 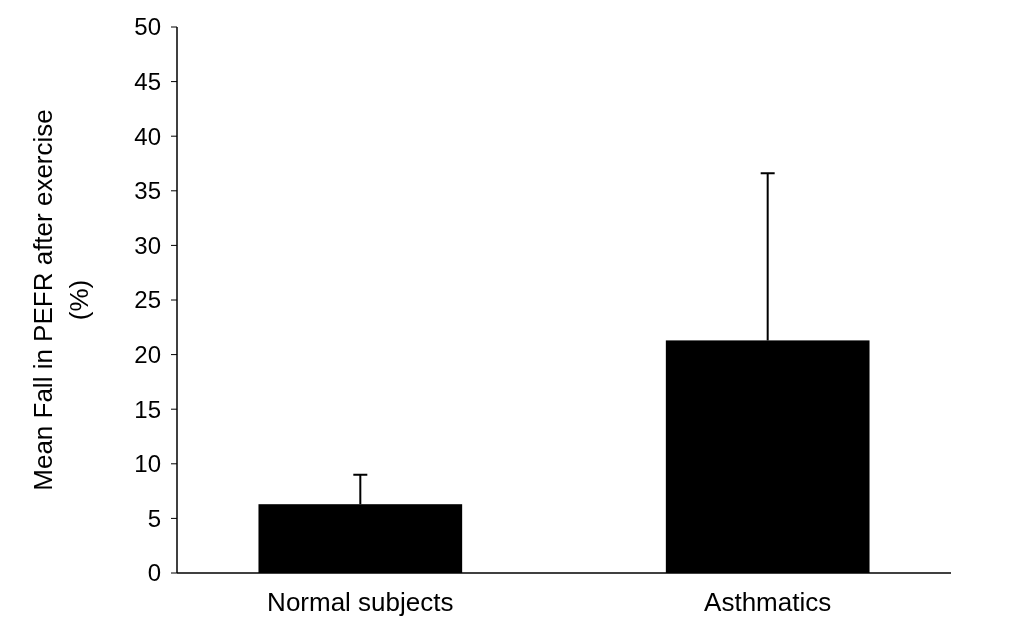 I want to click on y-axis-title: Mean Fall in PEFR after exercise (%), so click(x=61, y=300).